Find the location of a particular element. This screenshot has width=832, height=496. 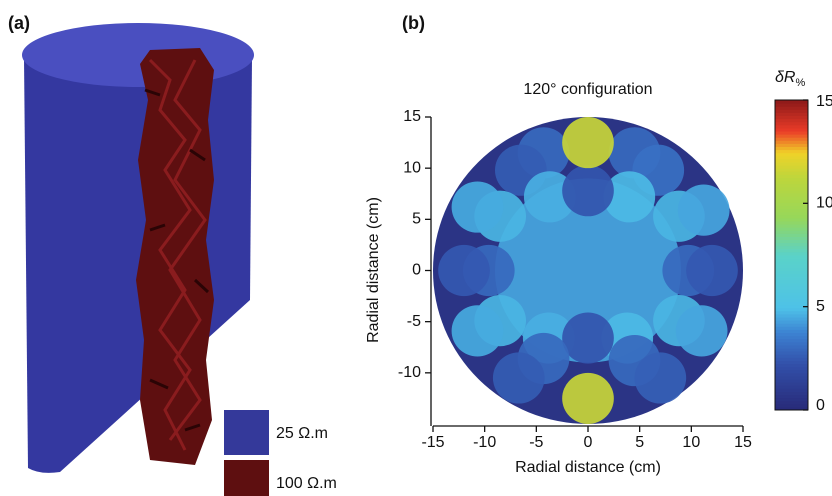

colorbar-tick-label: 5 is located at coordinates (820, 306).